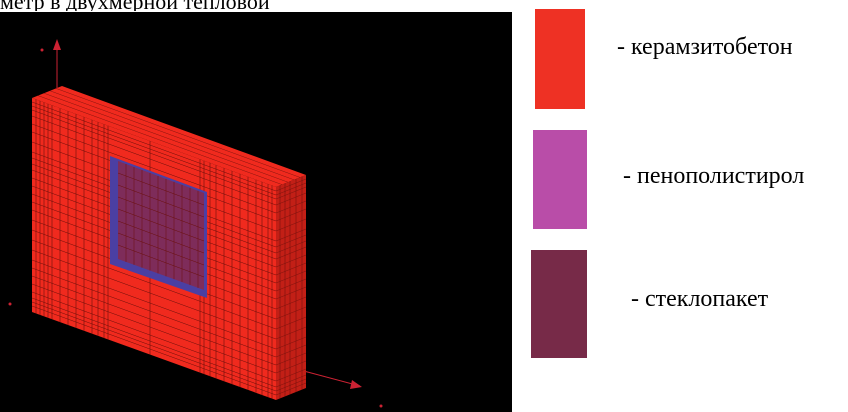 Image resolution: width=848 pixels, height=412 pixels. What do you see at coordinates (560, 59) in the screenshot?
I see `legend-swatch-keramzitobeton` at bounding box center [560, 59].